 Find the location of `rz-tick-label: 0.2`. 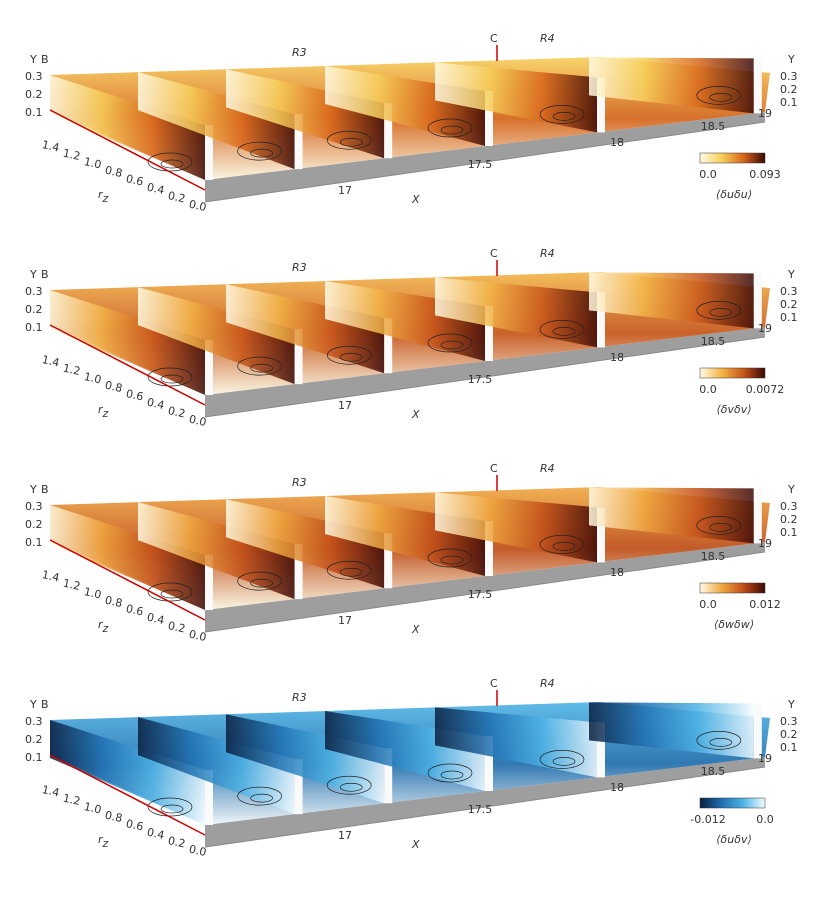

rz-tick-label: 0.2 is located at coordinates (177, 197).